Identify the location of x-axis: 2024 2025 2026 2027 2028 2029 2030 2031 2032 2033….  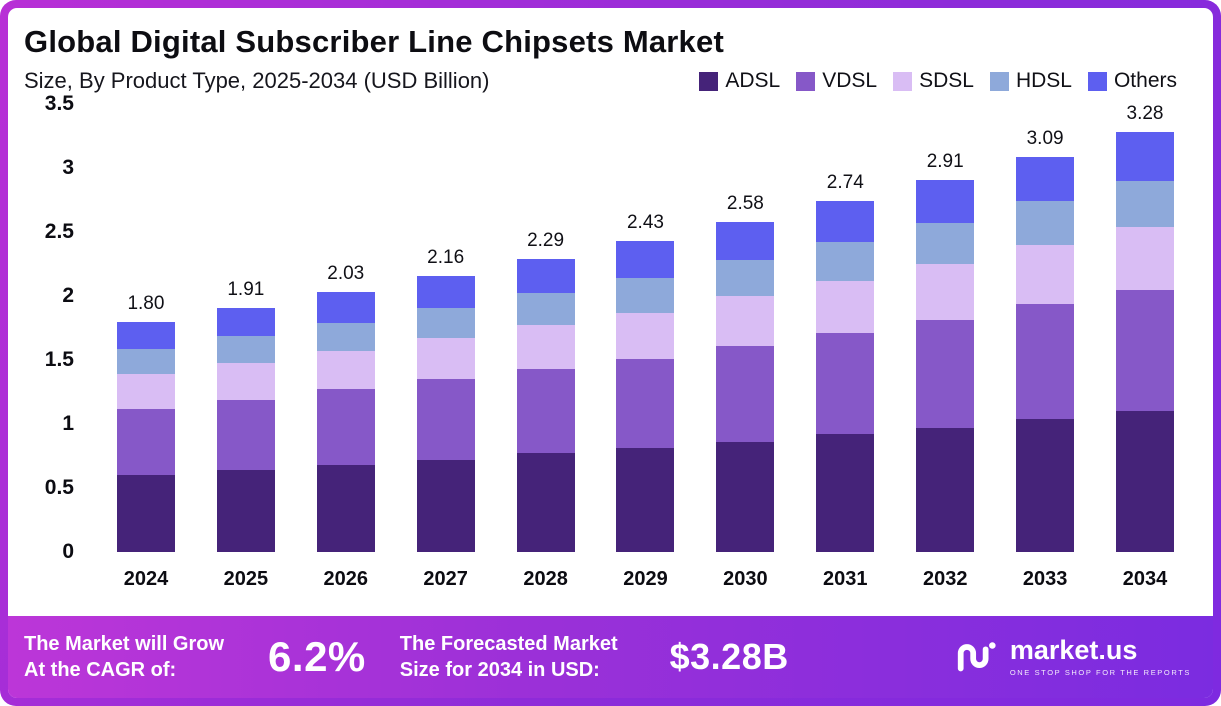
(645, 583).